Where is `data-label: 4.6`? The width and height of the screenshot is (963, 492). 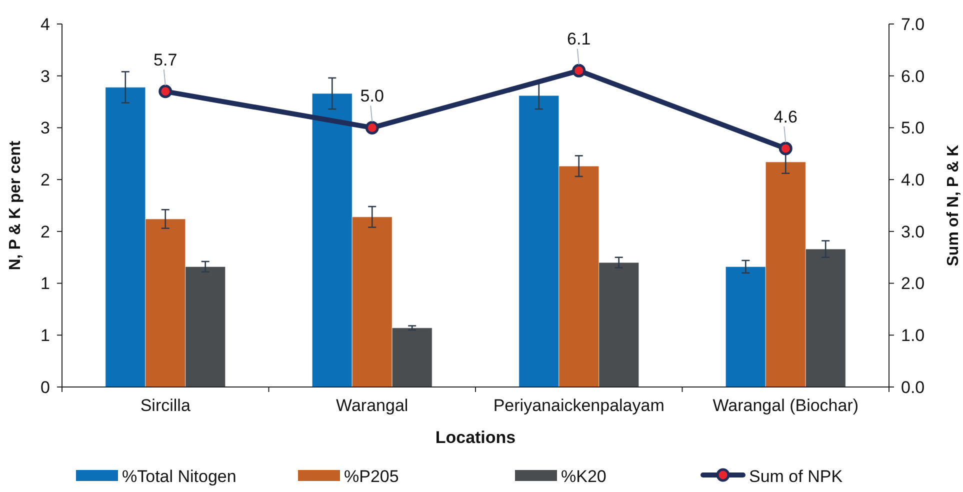
data-label: 4.6 is located at coordinates (786, 116).